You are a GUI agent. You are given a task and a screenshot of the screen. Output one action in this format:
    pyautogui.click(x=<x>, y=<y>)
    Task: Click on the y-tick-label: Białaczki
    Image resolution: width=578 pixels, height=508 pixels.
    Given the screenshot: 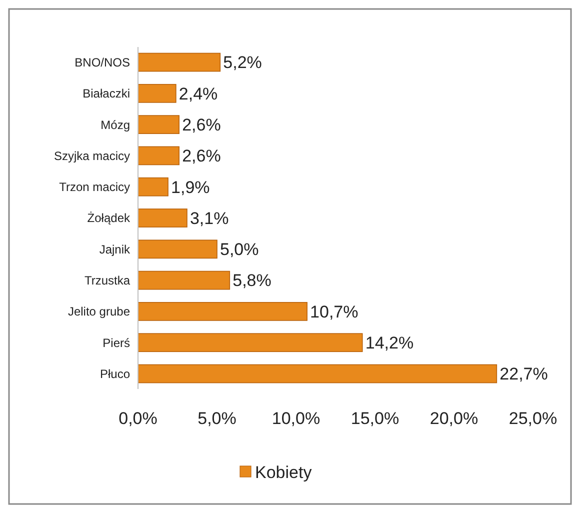 What is the action you would take?
    pyautogui.click(x=106, y=93)
    